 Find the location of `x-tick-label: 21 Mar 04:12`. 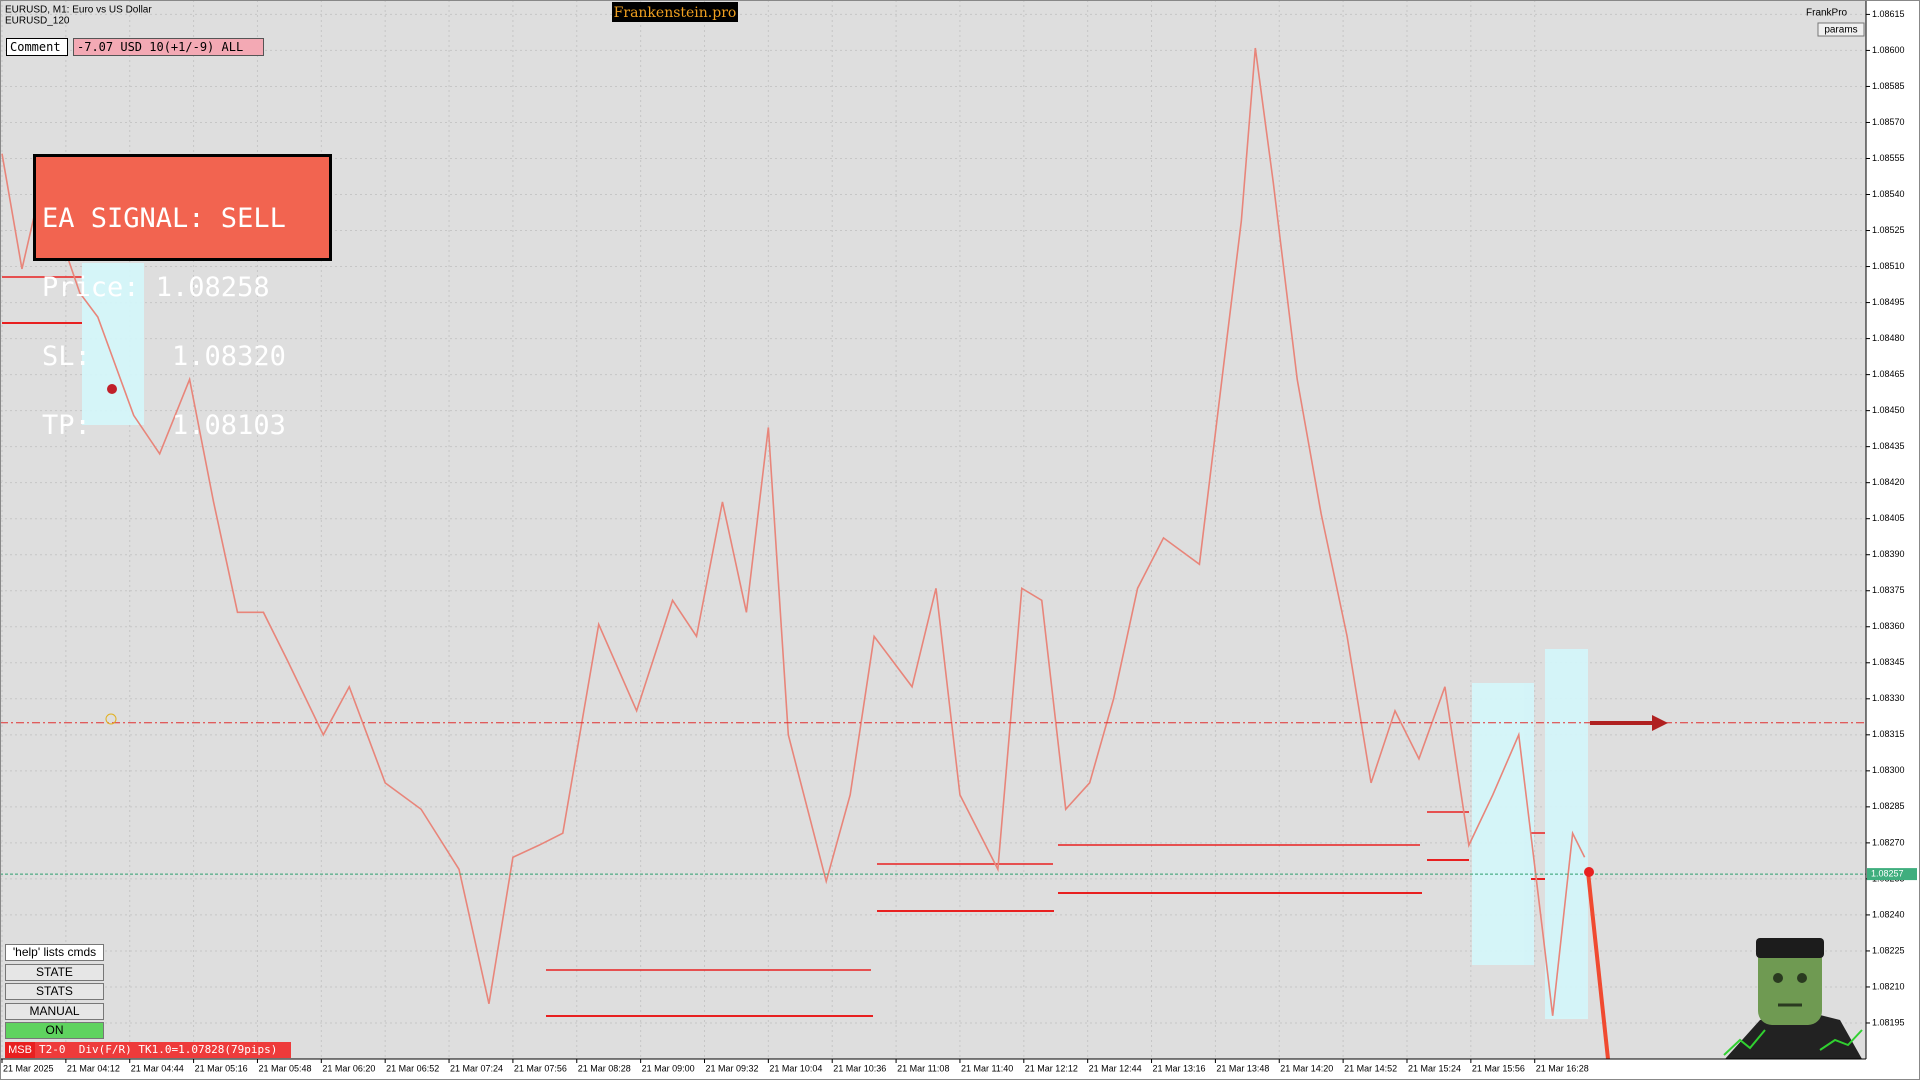

x-tick-label: 21 Mar 04:12 is located at coordinates (93, 1068).